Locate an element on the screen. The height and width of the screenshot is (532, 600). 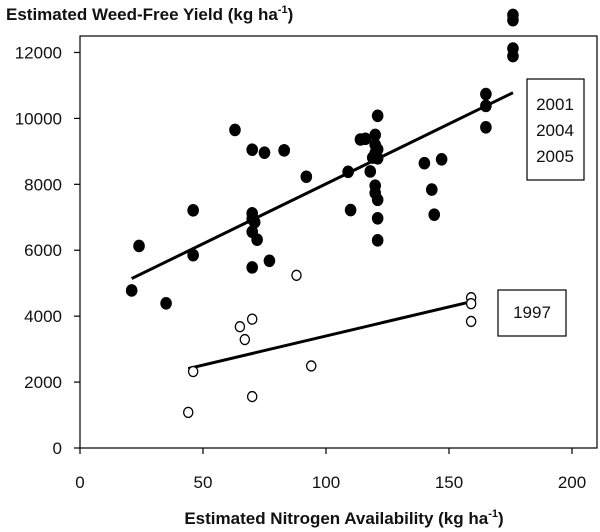
x-tick-label: 0 is located at coordinates (79, 482).